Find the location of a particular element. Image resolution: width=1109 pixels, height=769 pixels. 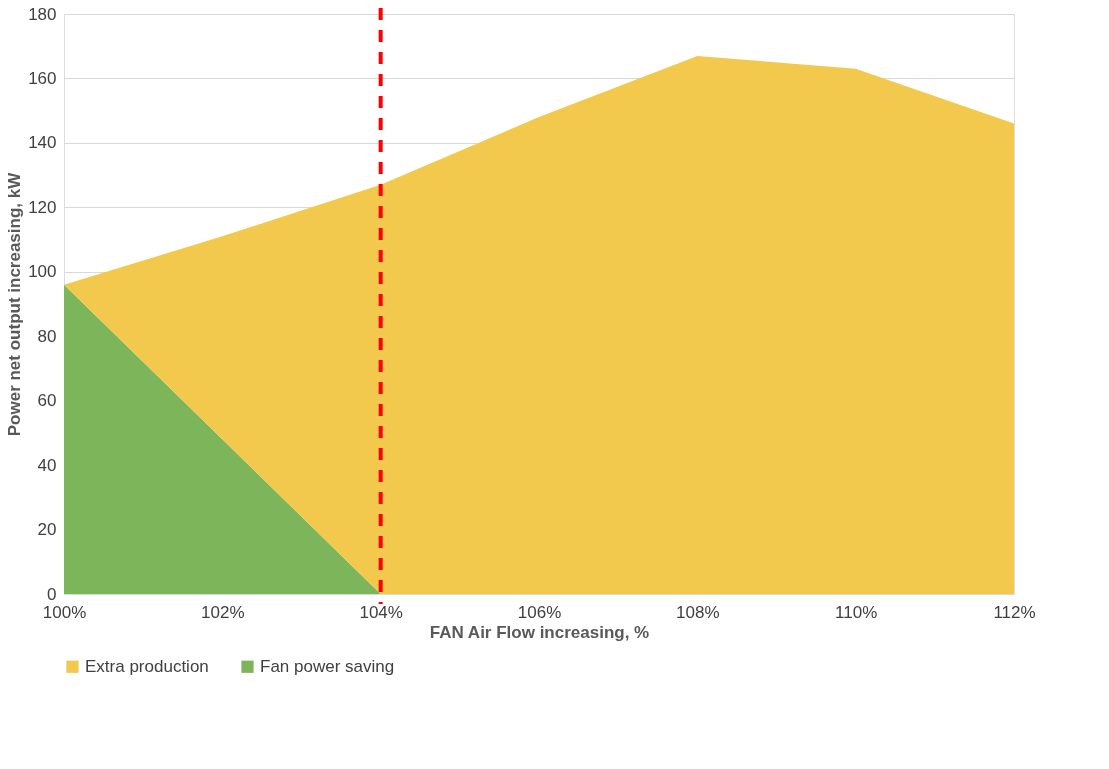

y-tick-label: 180 is located at coordinates (42, 14).